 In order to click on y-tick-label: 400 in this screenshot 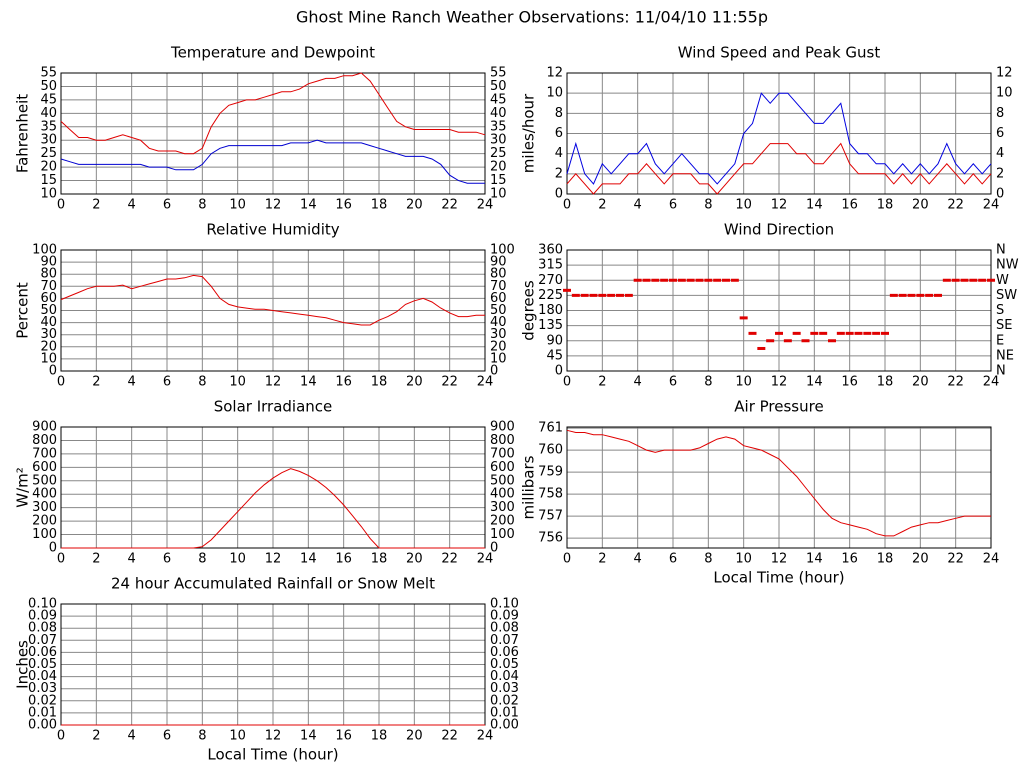, I will do `click(44, 494)`.